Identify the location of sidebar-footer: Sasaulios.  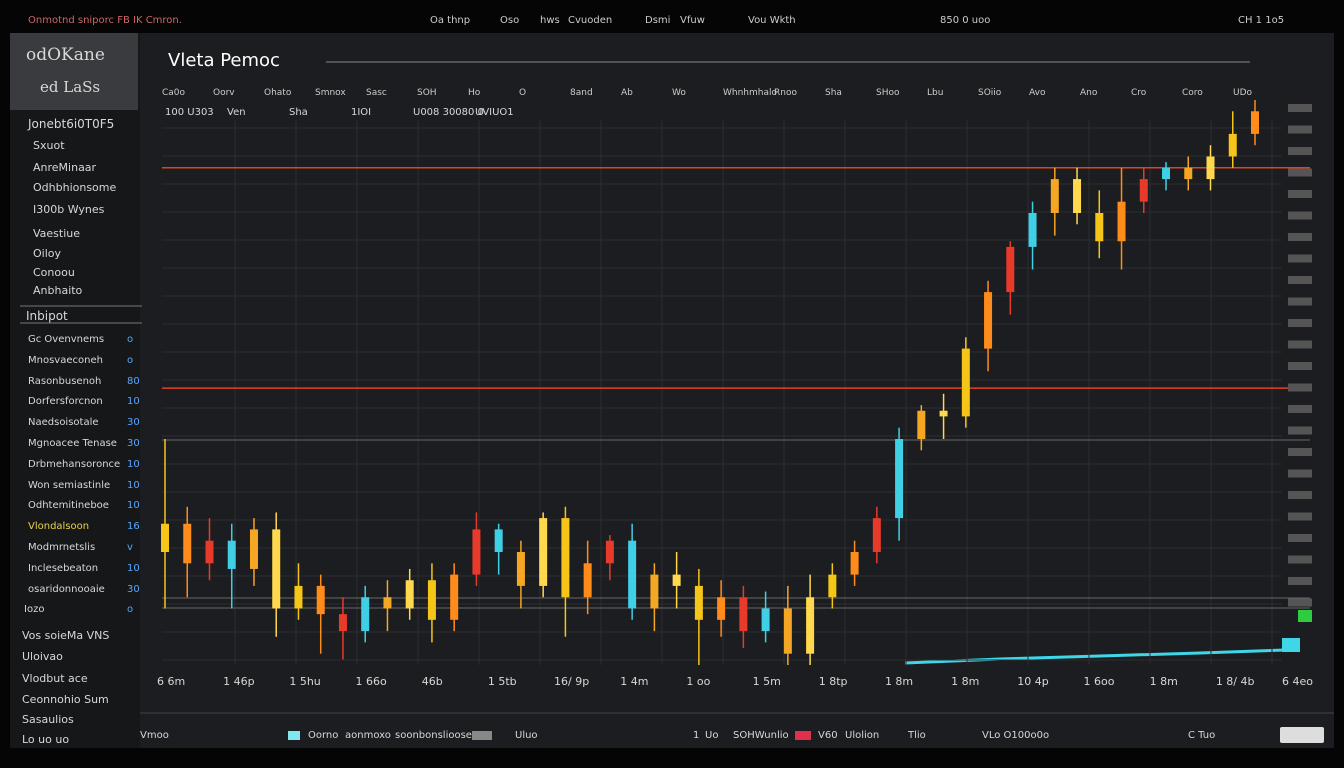
(48, 719).